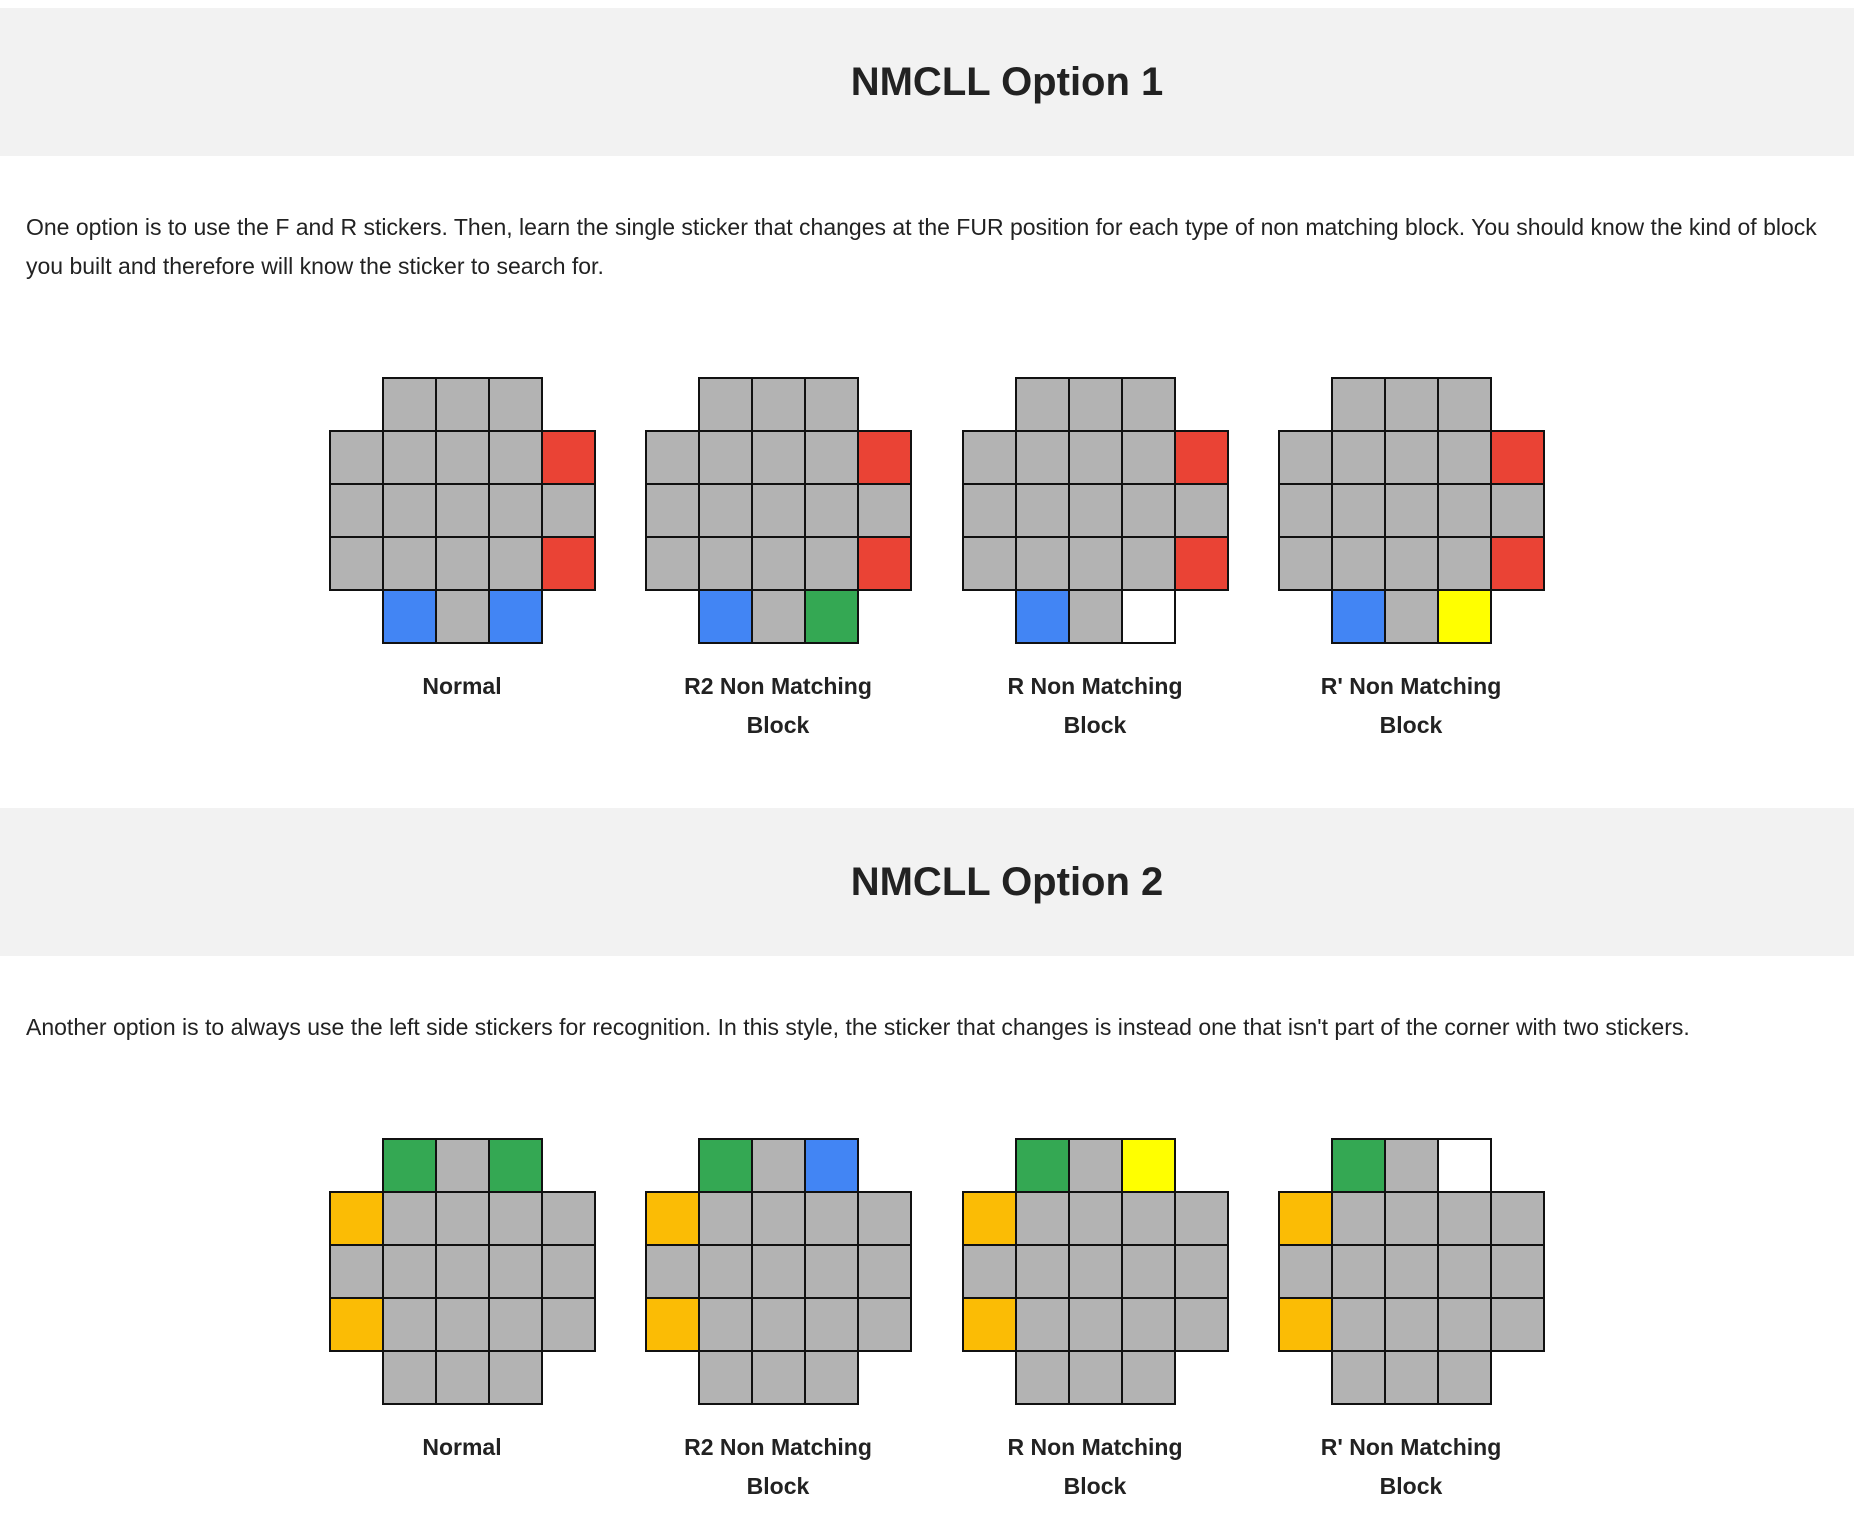  Describe the element at coordinates (778, 1271) in the screenshot. I see `s2-diagram-r2-non-matching` at that location.